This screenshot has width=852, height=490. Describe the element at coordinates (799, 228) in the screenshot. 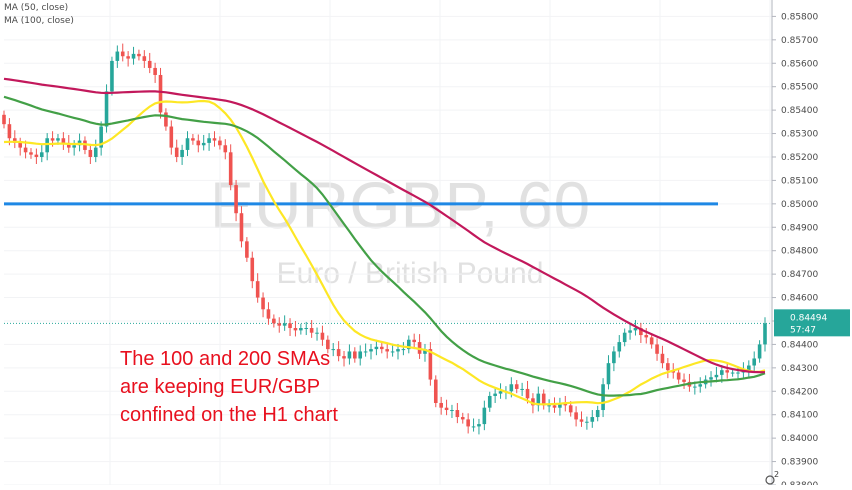

I see `y-tick-label: 0.84900` at that location.